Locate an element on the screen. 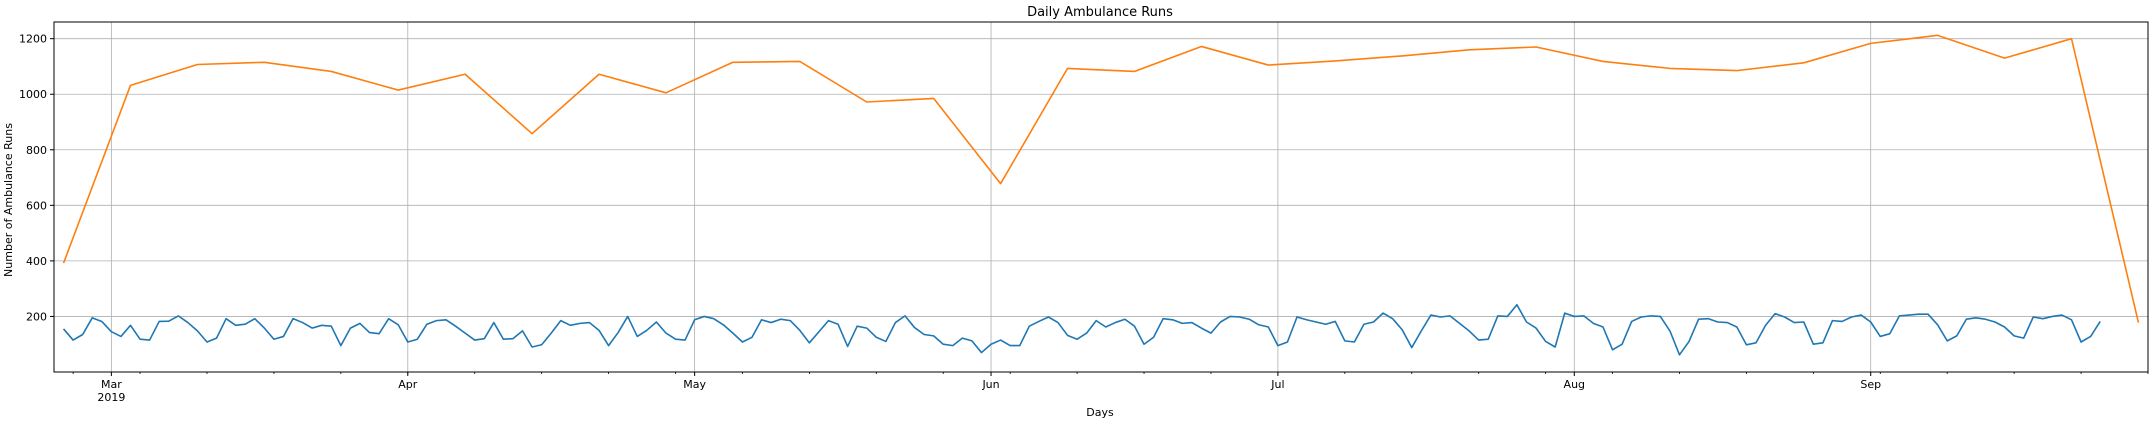 The image size is (2152, 424). chart-title: Daily Ambulance Runs is located at coordinates (1100, 12).